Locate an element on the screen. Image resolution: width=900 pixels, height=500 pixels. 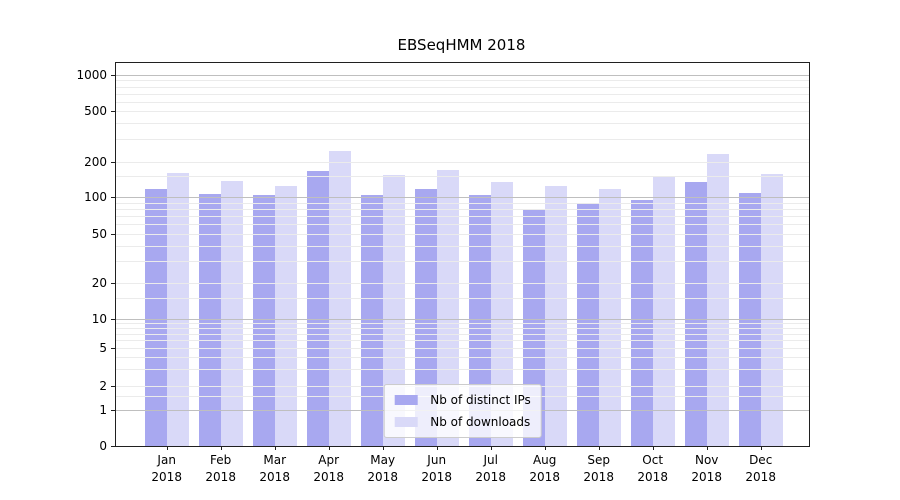
bar-nb-of-downloads-sep-2018 is located at coordinates (609, 317).